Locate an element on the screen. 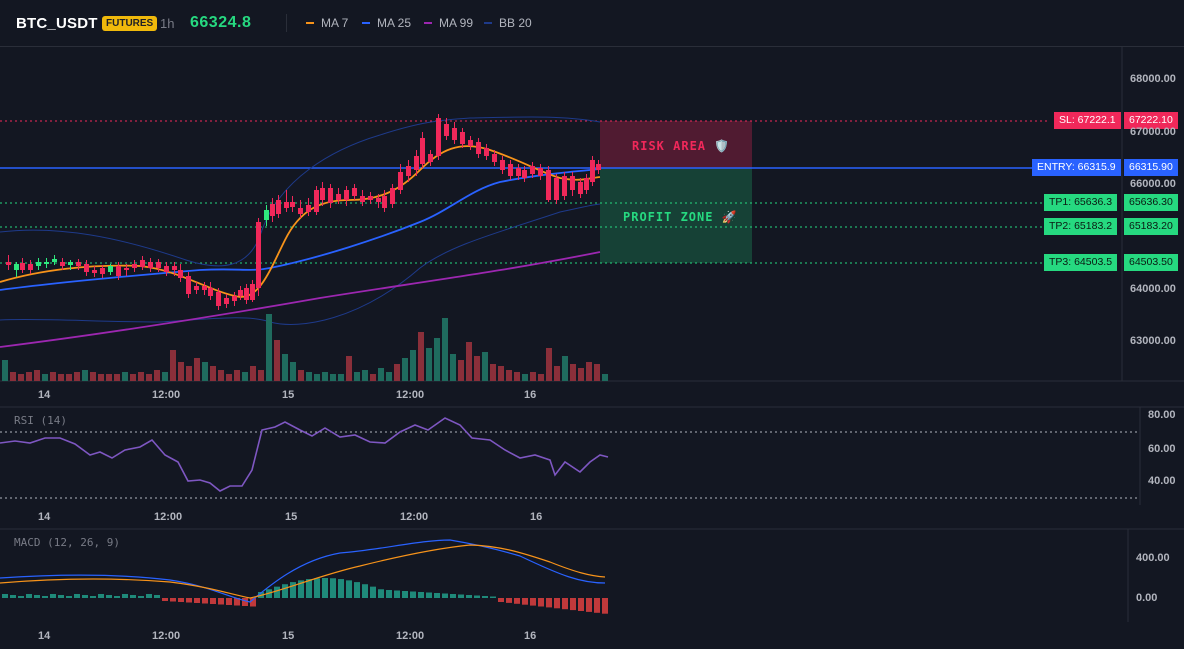 The height and width of the screenshot is (649, 1184). legend-ma25: MA 25 is located at coordinates (386, 23).